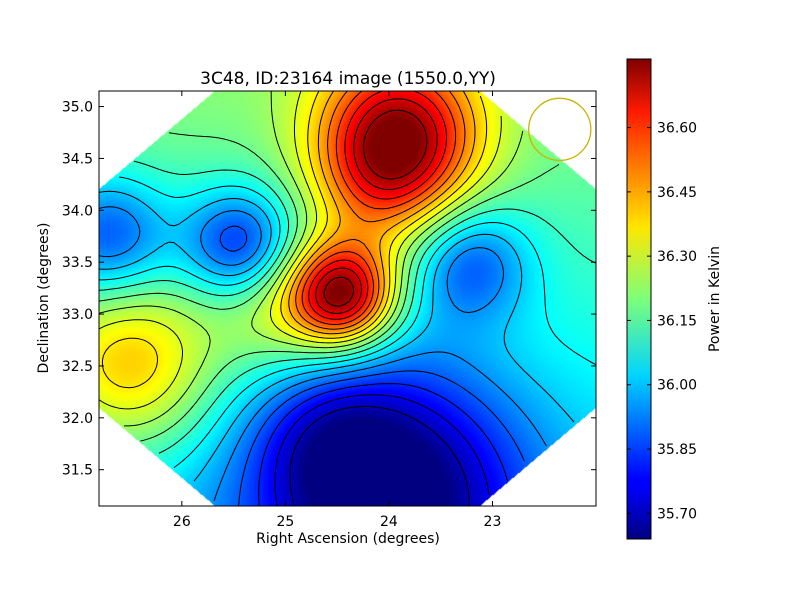 The height and width of the screenshot is (600, 800). What do you see at coordinates (77, 471) in the screenshot?
I see `y-tick-label: 31.5` at bounding box center [77, 471].